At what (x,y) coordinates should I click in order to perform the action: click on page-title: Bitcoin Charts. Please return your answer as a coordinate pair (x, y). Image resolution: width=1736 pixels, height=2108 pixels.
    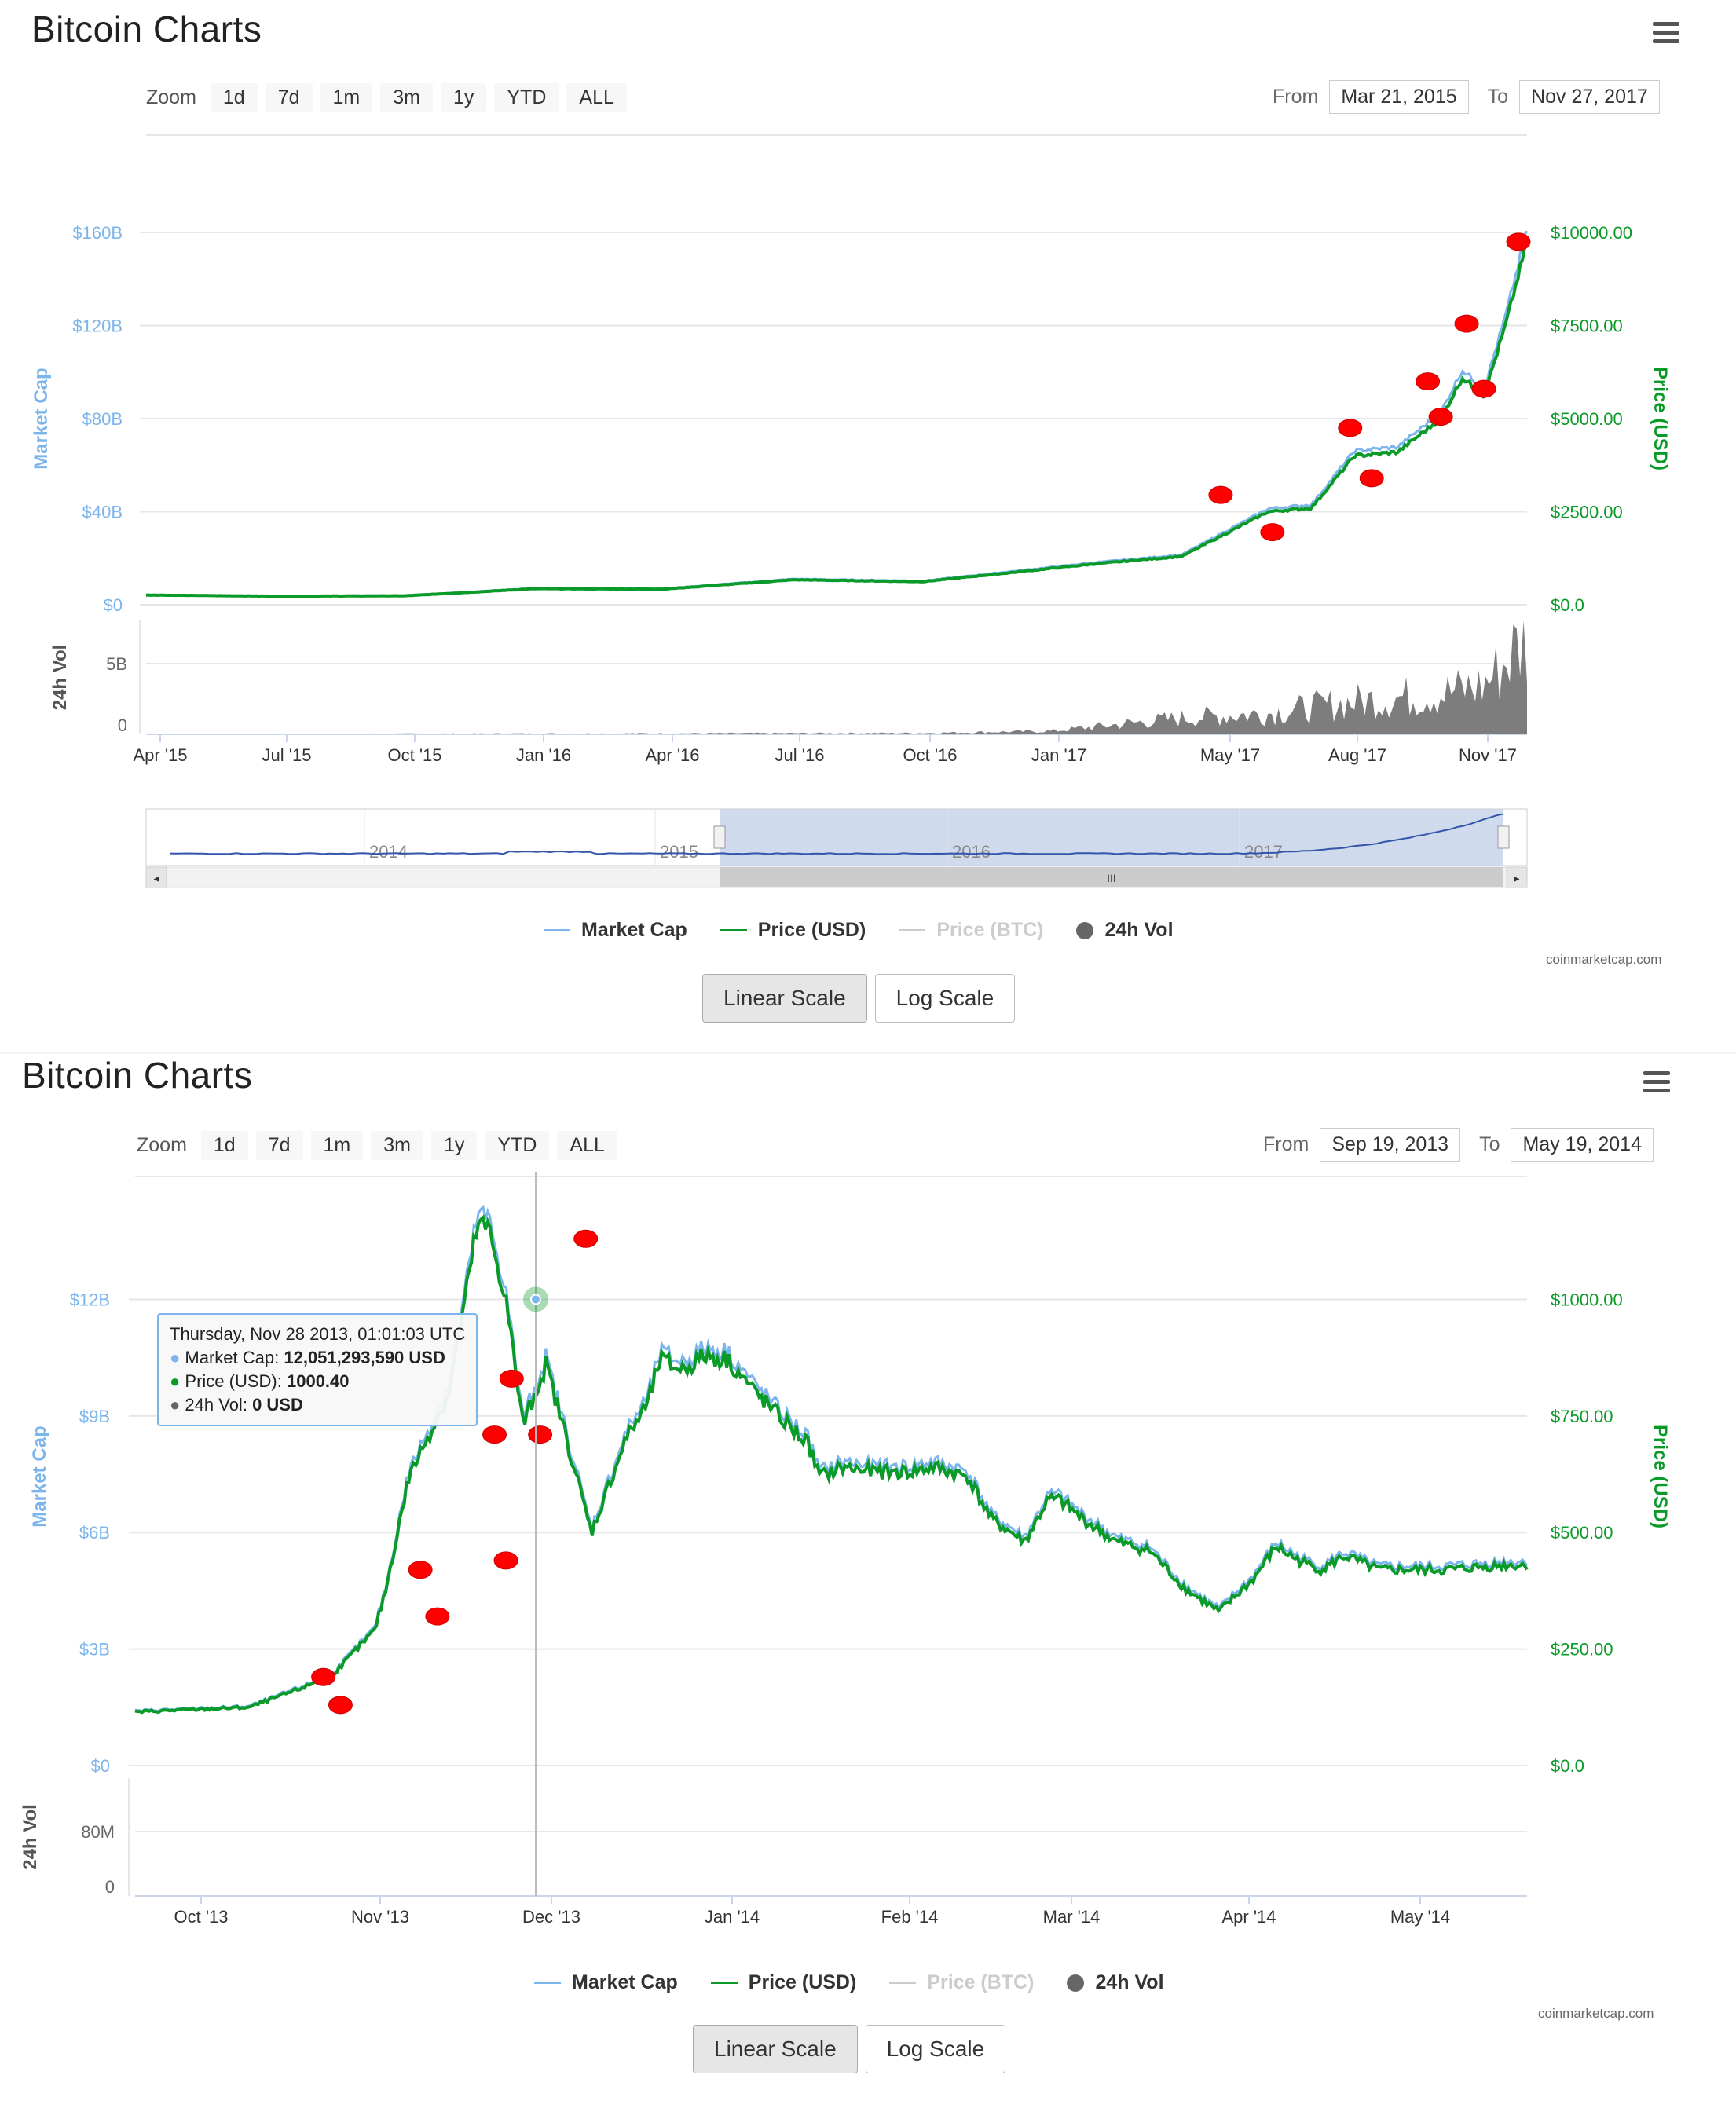
    Looking at the image, I should click on (146, 29).